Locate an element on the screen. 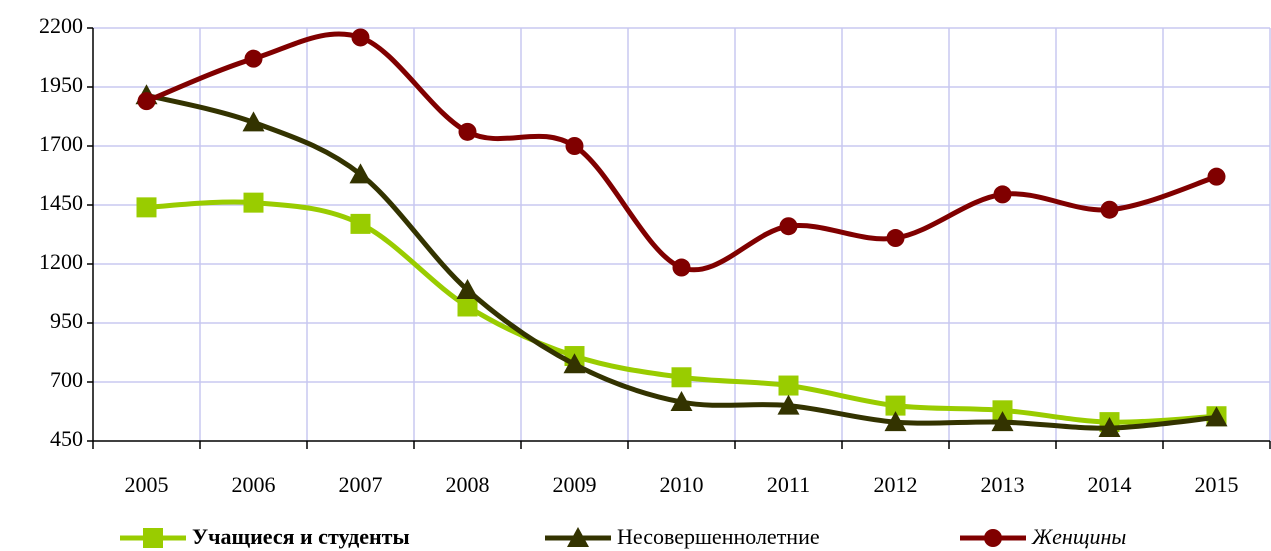 This screenshot has height=551, width=1271. x-tick-label: 2013 is located at coordinates (1003, 484).